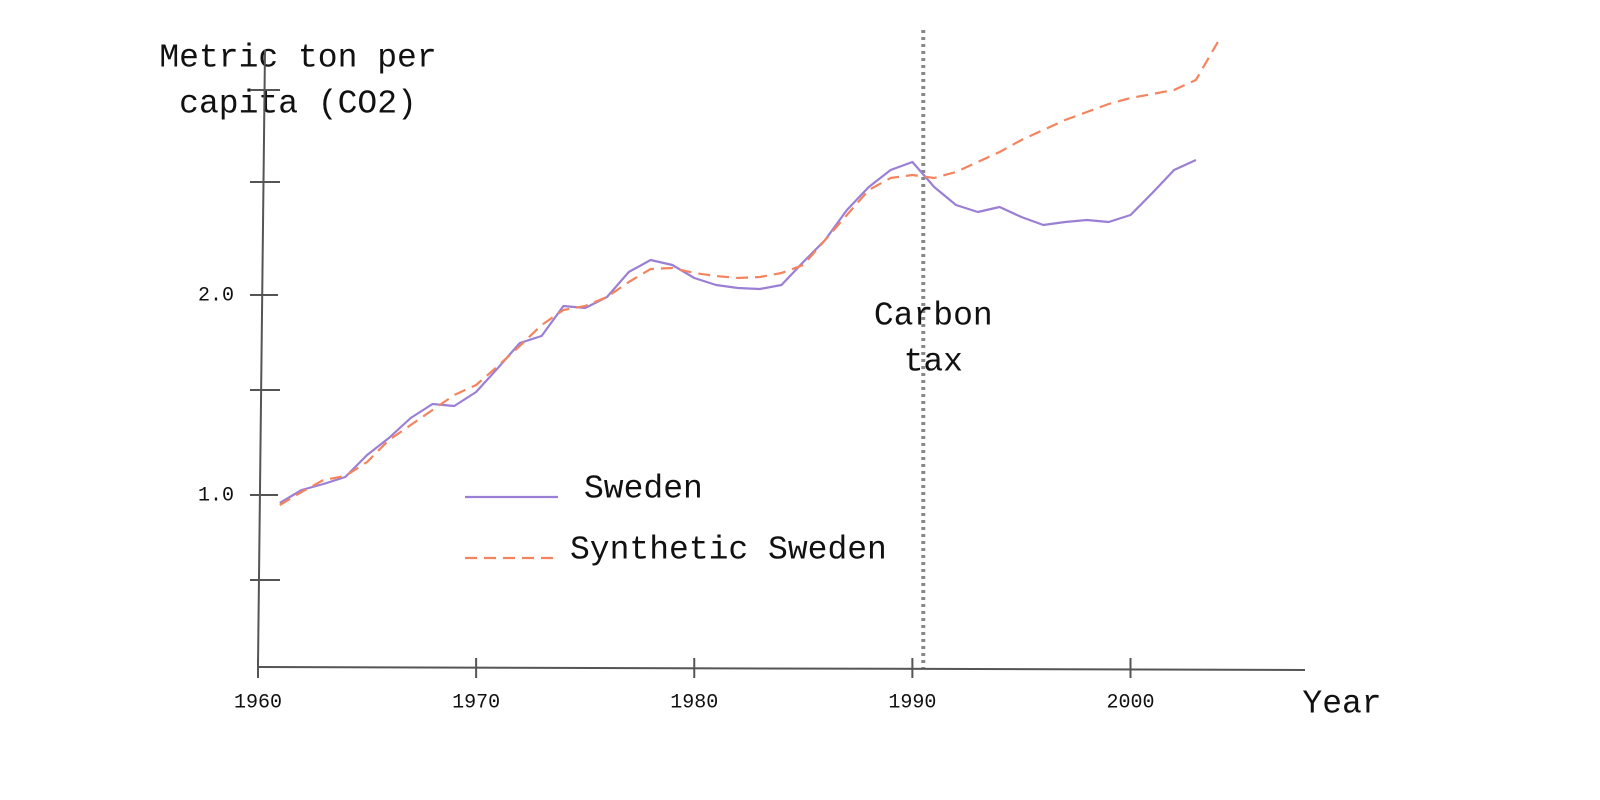  I want to click on legend-label: Synthetic Sweden, so click(728, 550).